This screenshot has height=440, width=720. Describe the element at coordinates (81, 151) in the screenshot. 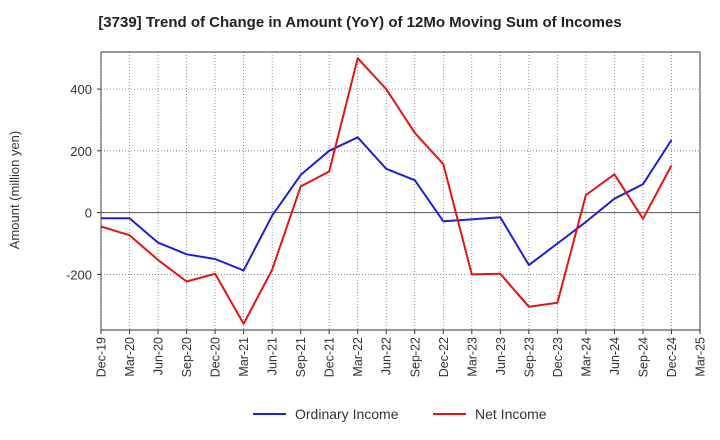

I see `y-tick-label: 200` at that location.